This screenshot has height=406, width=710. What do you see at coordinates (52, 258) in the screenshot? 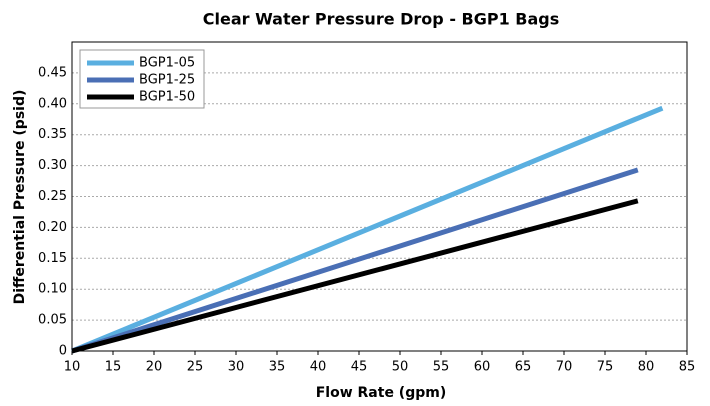
I see `y-tick-label: 0.15` at bounding box center [52, 258].